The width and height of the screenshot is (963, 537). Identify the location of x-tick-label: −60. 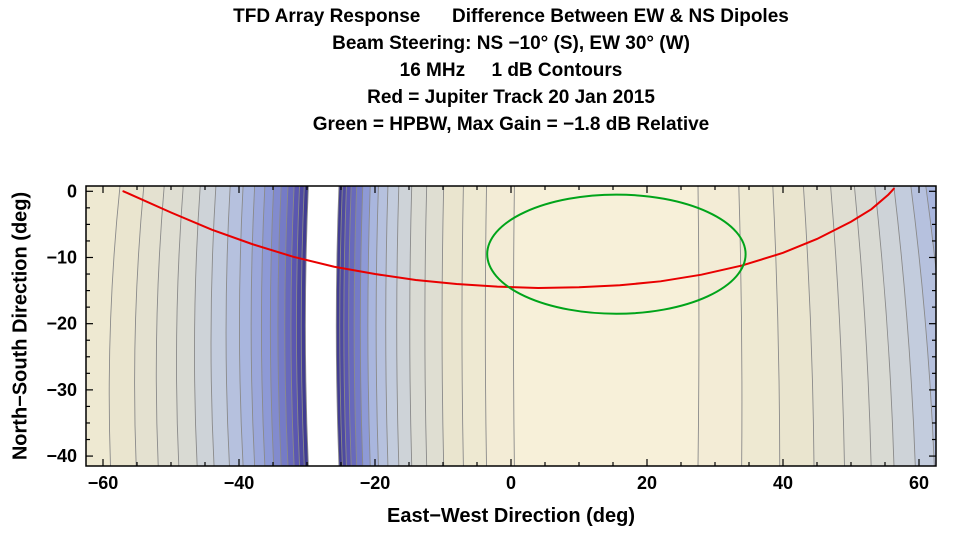
(103, 483).